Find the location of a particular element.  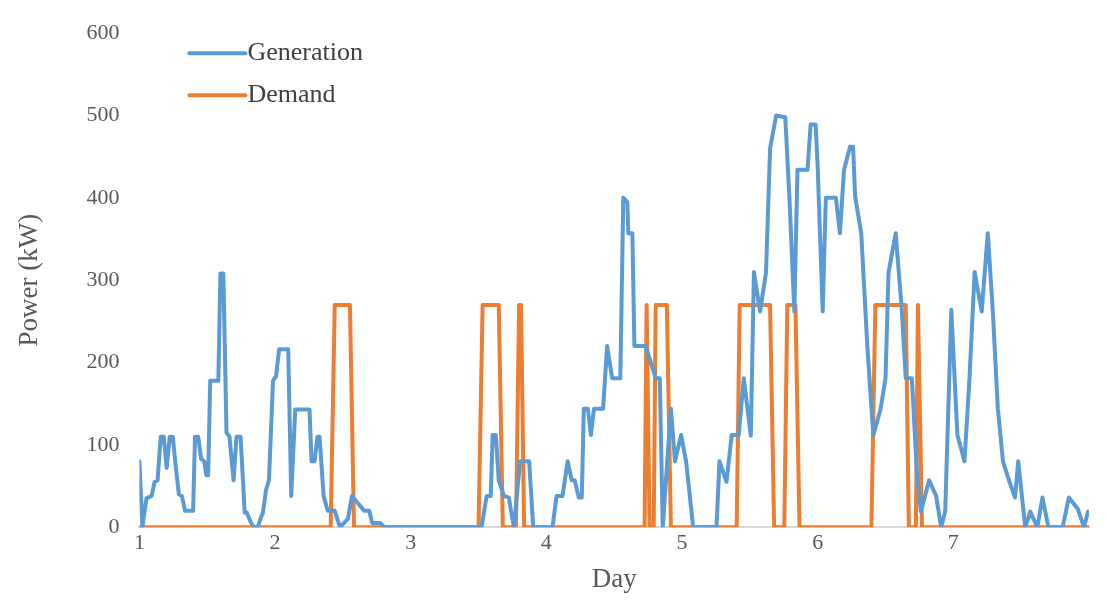

y-axis-title: Power (kW) is located at coordinates (28, 280).